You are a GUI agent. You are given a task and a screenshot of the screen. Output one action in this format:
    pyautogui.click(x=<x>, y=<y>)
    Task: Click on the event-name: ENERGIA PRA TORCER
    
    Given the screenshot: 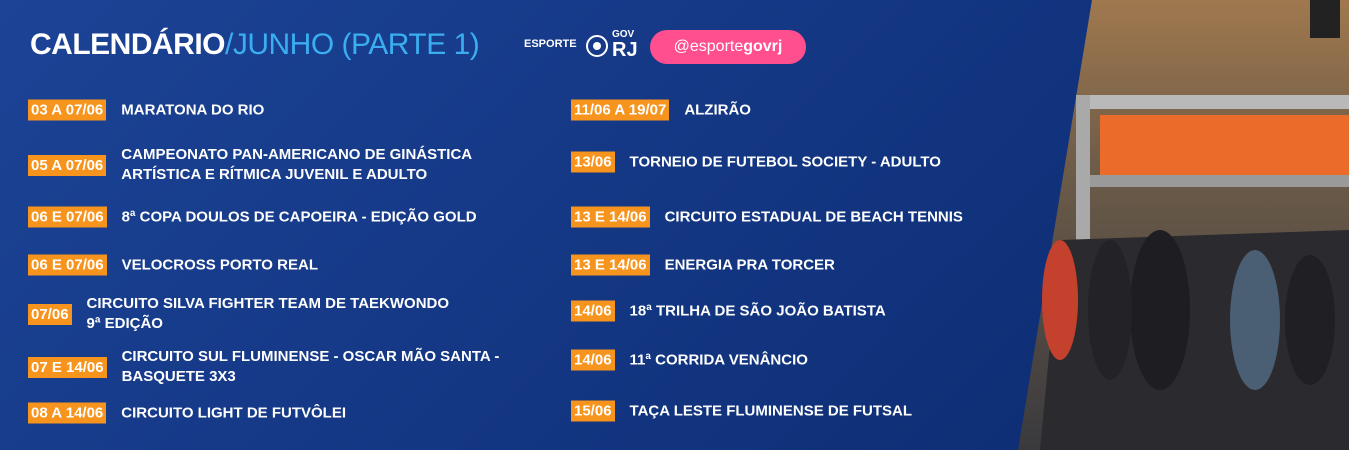 What is the action you would take?
    pyautogui.click(x=749, y=264)
    